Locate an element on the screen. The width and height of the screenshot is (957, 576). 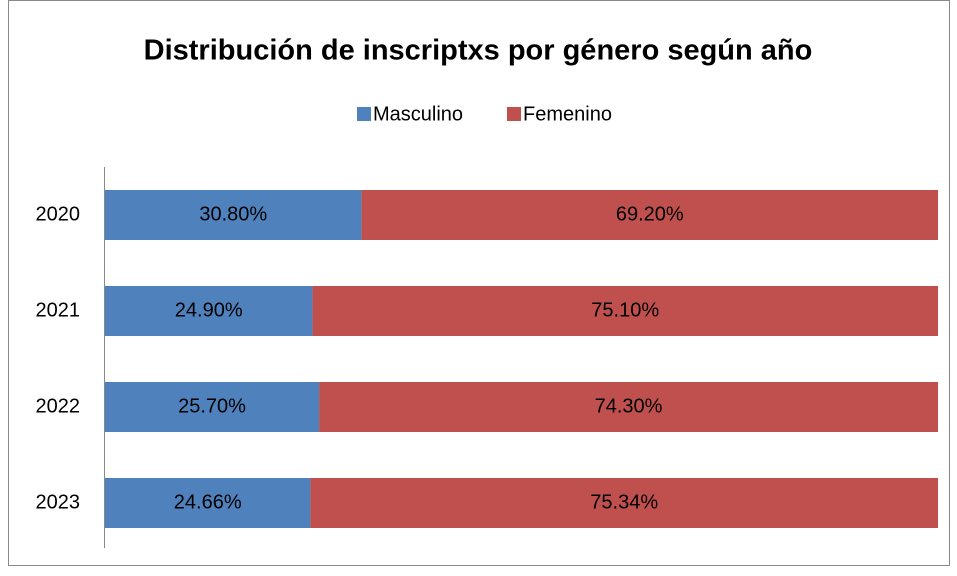
legend-label: Femenino is located at coordinates (567, 114).